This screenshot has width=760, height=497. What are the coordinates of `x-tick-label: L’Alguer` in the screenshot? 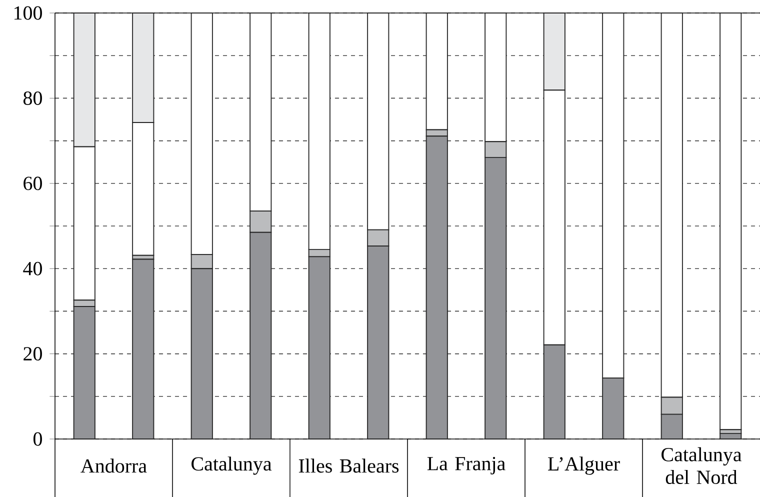 It's located at (584, 465).